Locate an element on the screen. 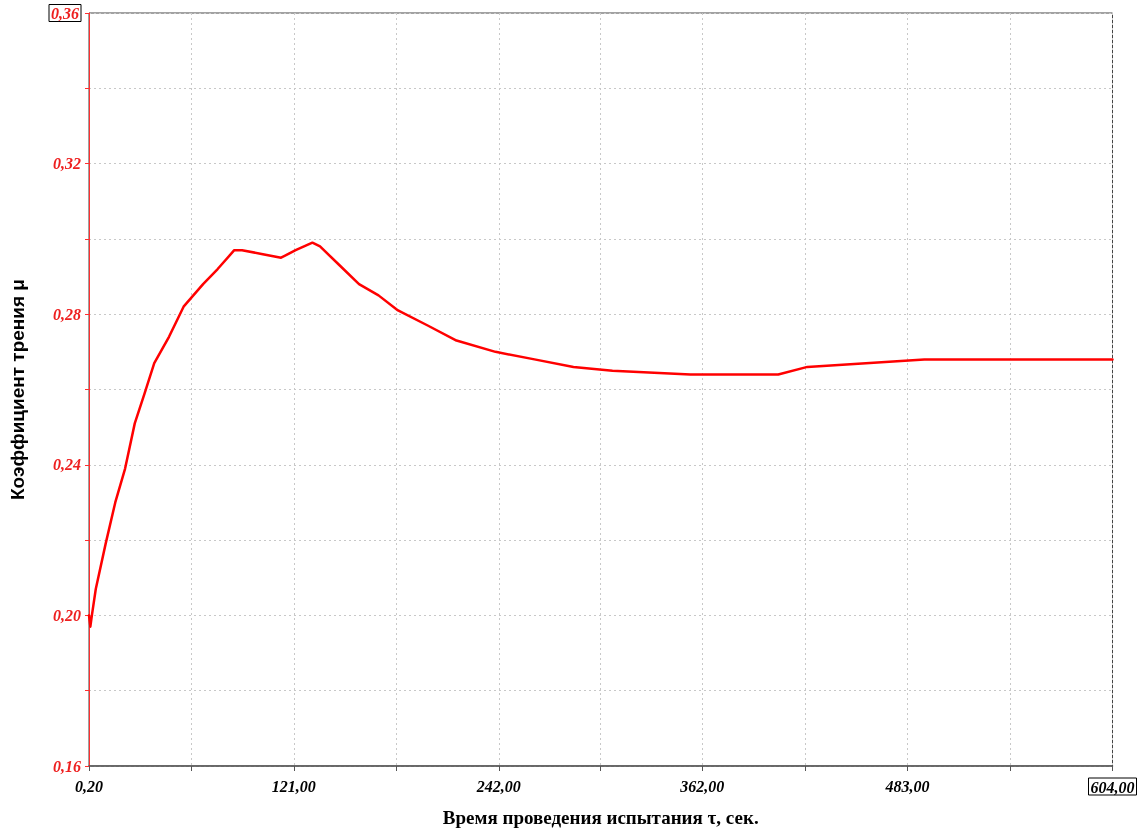 The height and width of the screenshot is (832, 1140). y-tick-label: 0,24 is located at coordinates (67, 465).